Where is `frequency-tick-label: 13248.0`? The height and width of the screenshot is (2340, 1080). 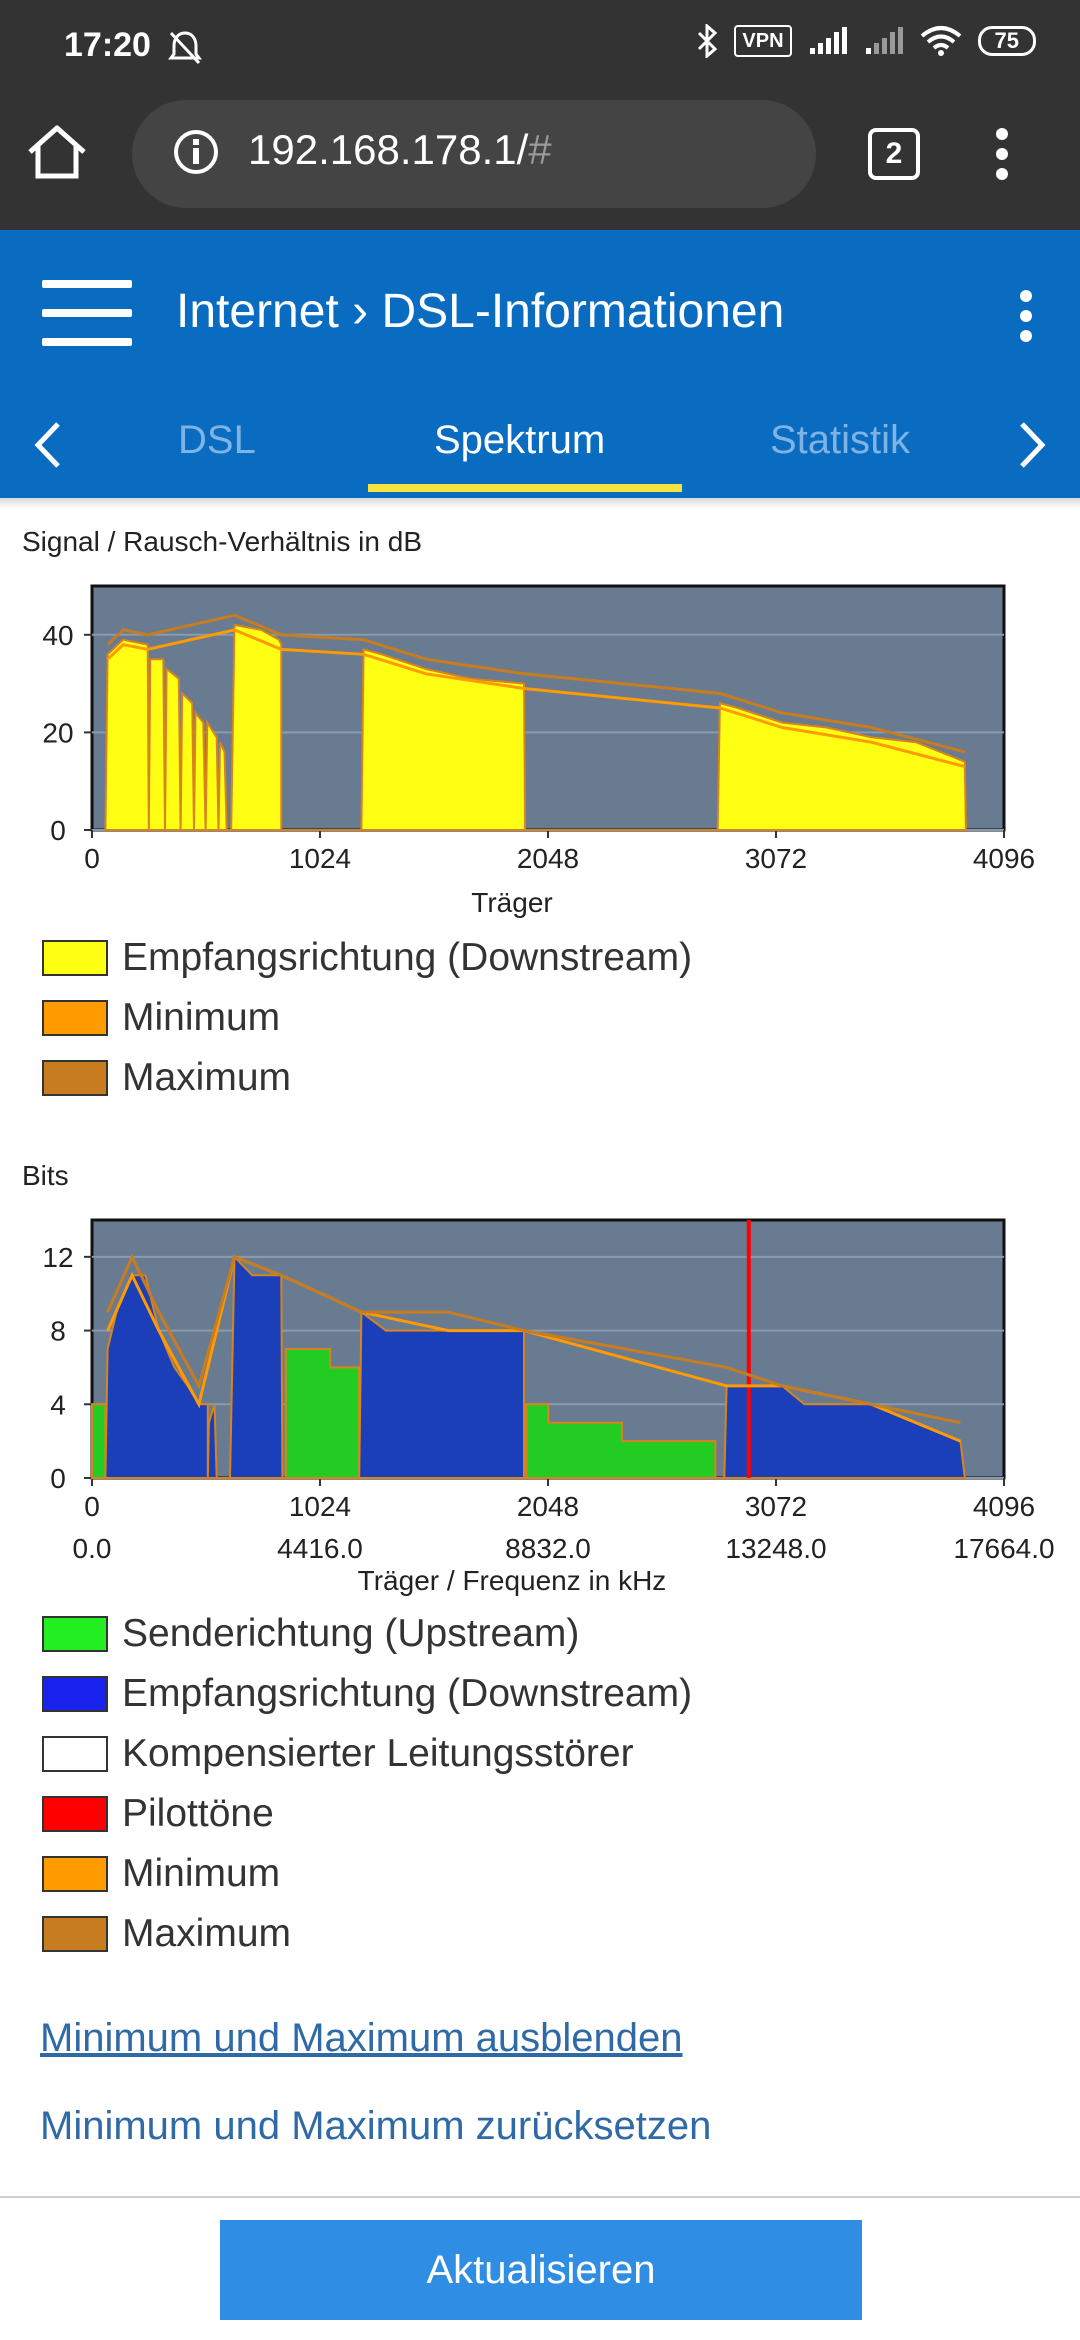 frequency-tick-label: 13248.0 is located at coordinates (775, 1548).